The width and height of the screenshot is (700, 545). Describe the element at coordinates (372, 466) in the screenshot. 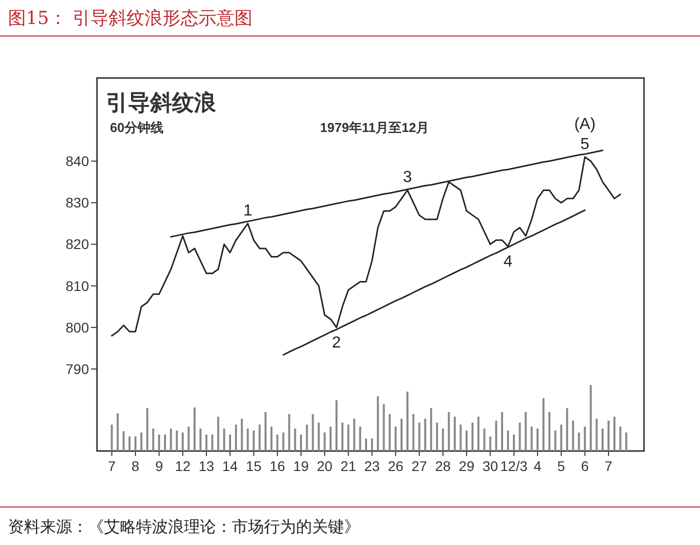

I see `x-tick-label: 23` at that location.